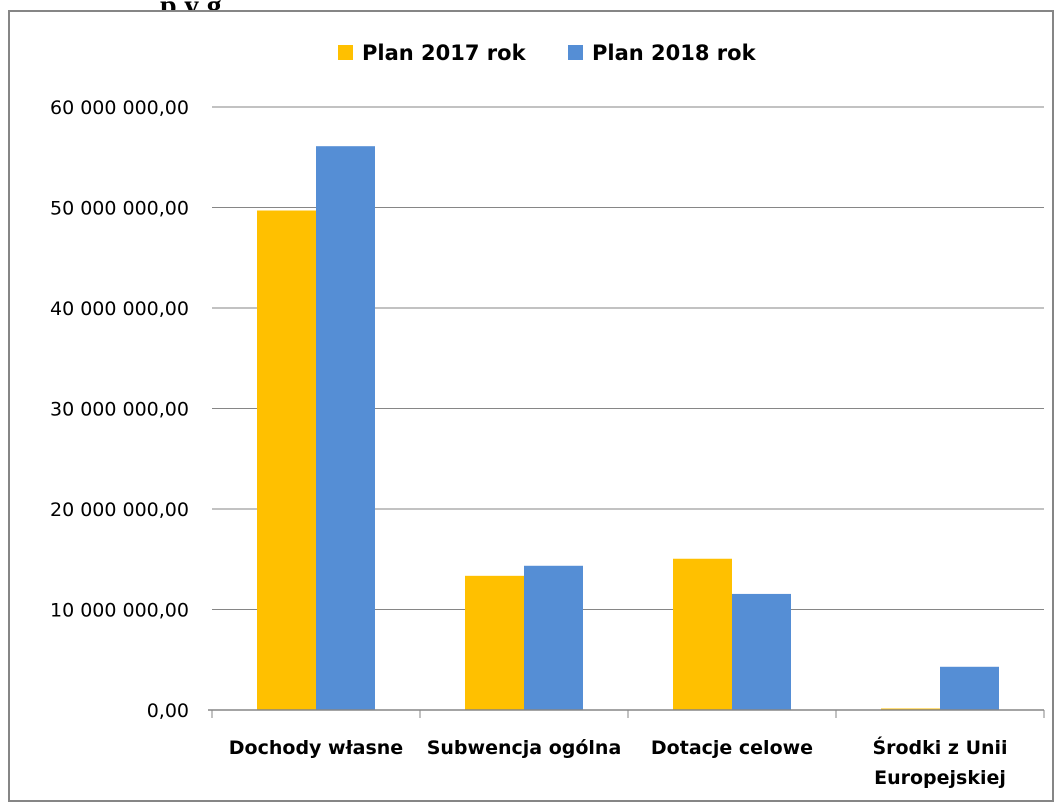  Describe the element at coordinates (316, 748) in the screenshot. I see `x-category-label: Dochody własne` at that location.